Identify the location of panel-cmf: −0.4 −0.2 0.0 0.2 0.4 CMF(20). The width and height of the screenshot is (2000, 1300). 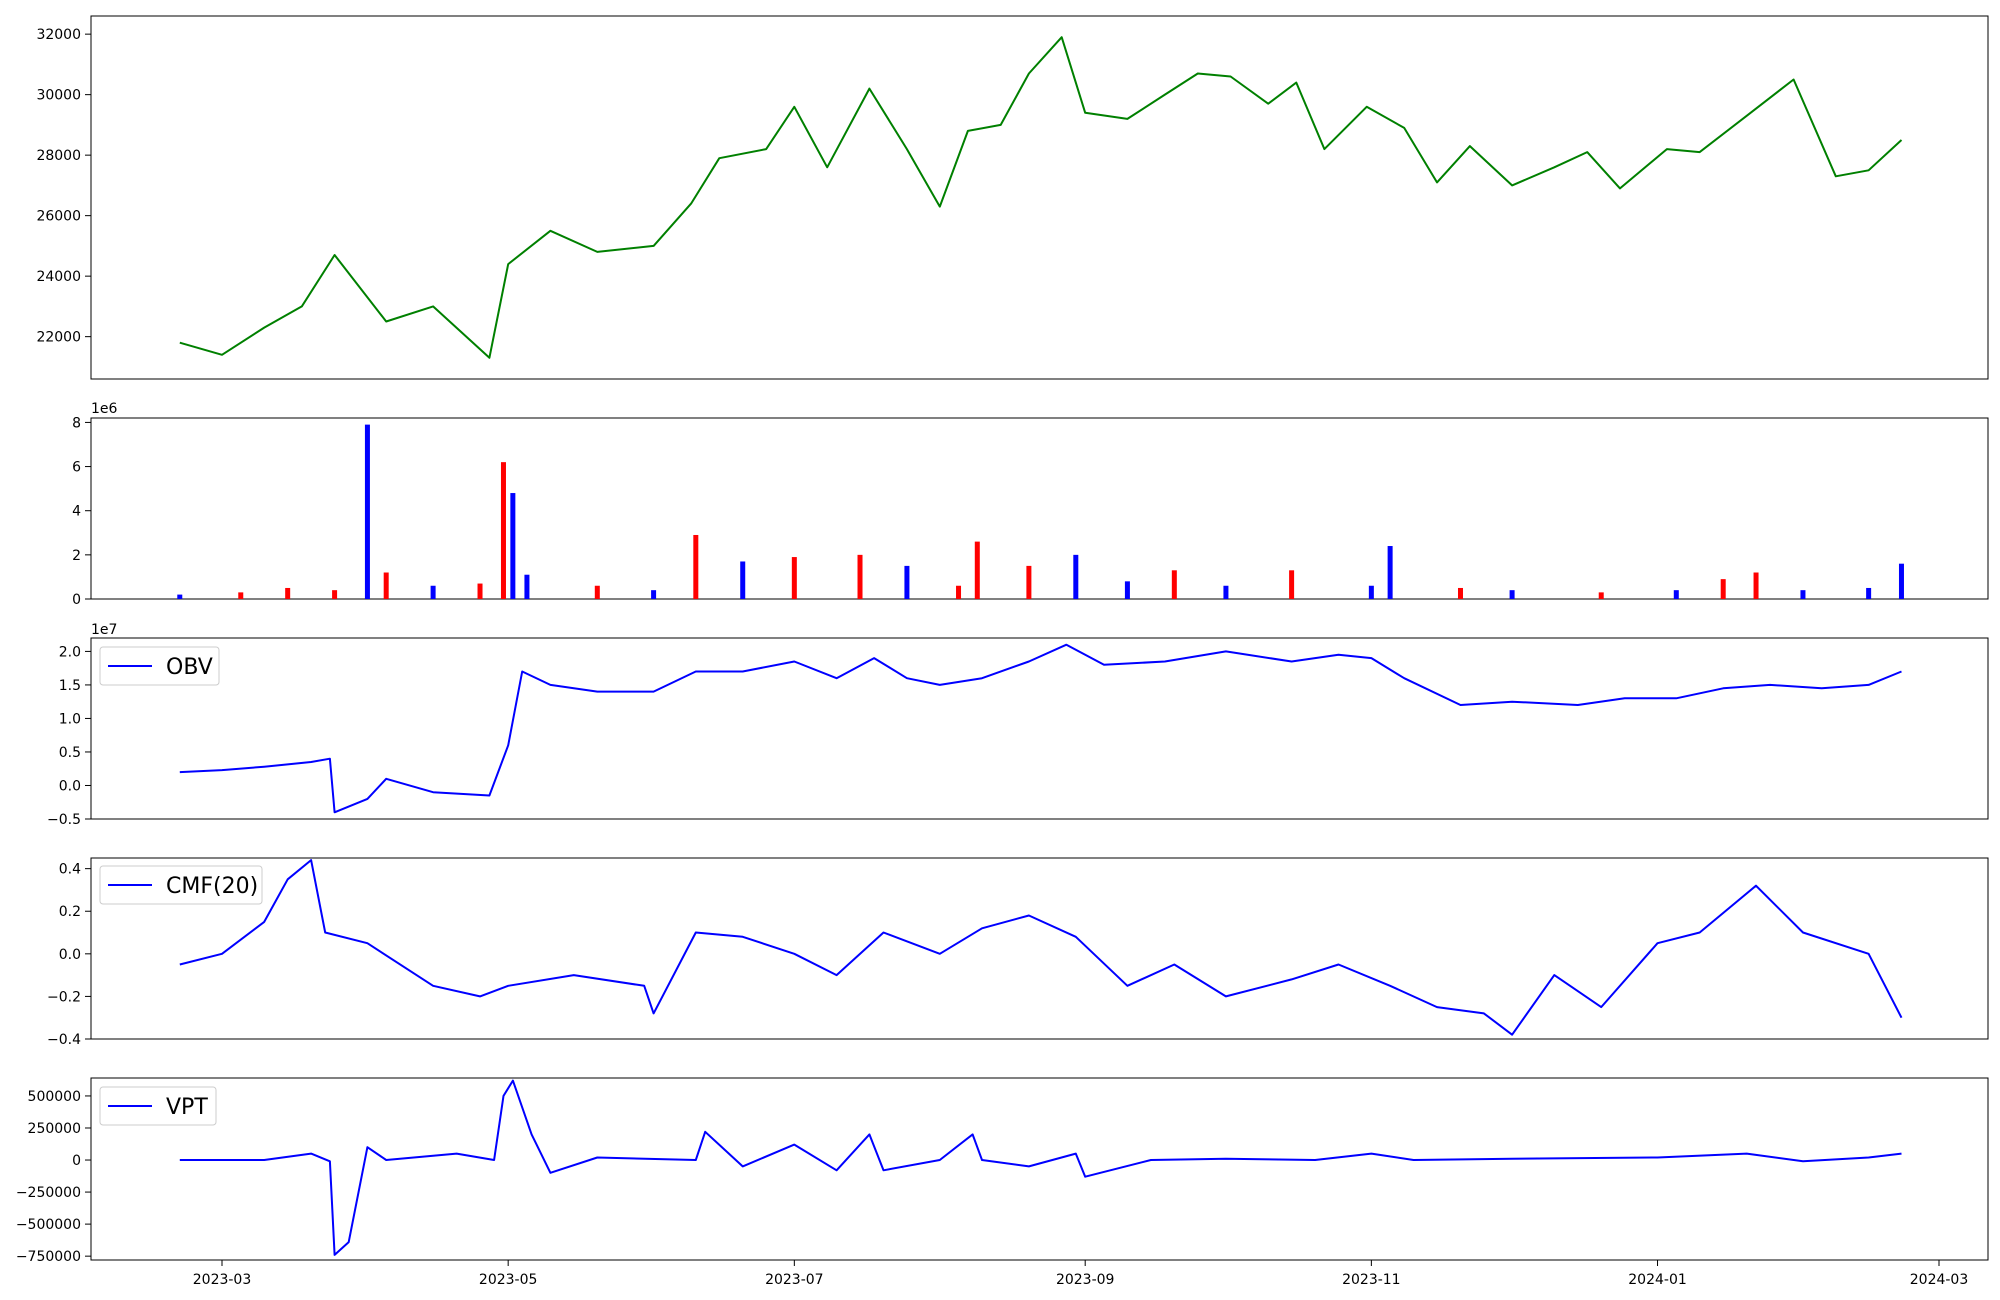
(1018, 952).